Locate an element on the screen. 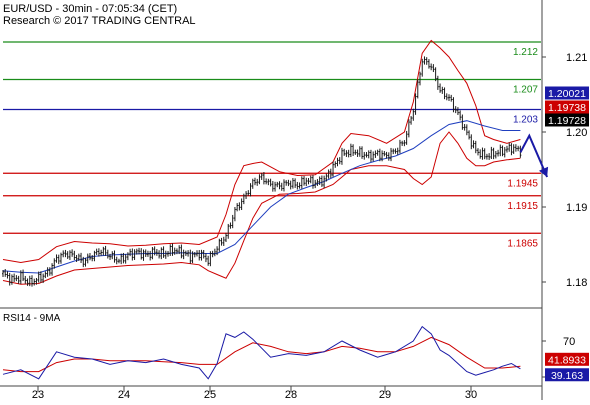 The image size is (590, 405). forecast-layer is located at coordinates (534, 155).